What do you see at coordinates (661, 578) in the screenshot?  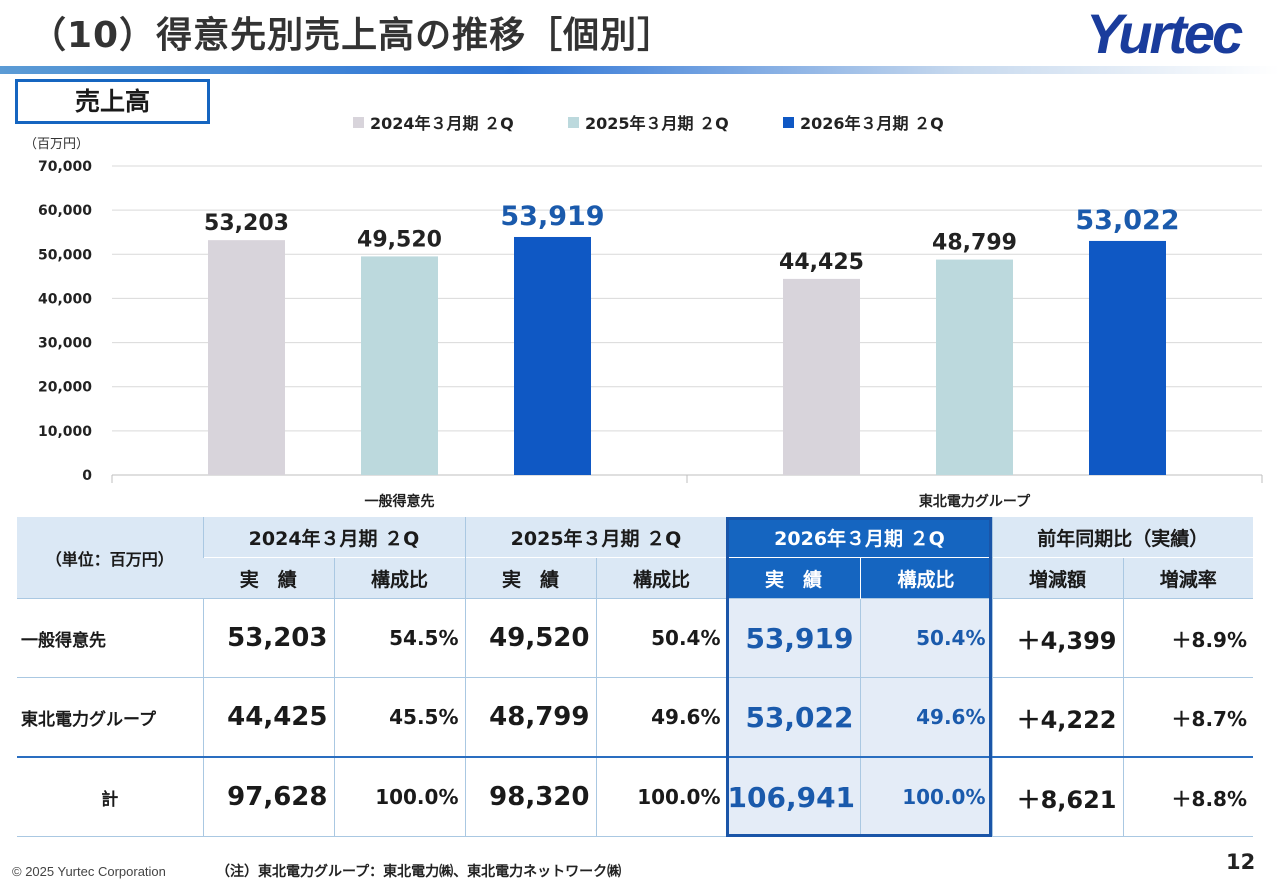 I see `subheader-ratio-2025: 構成比` at bounding box center [661, 578].